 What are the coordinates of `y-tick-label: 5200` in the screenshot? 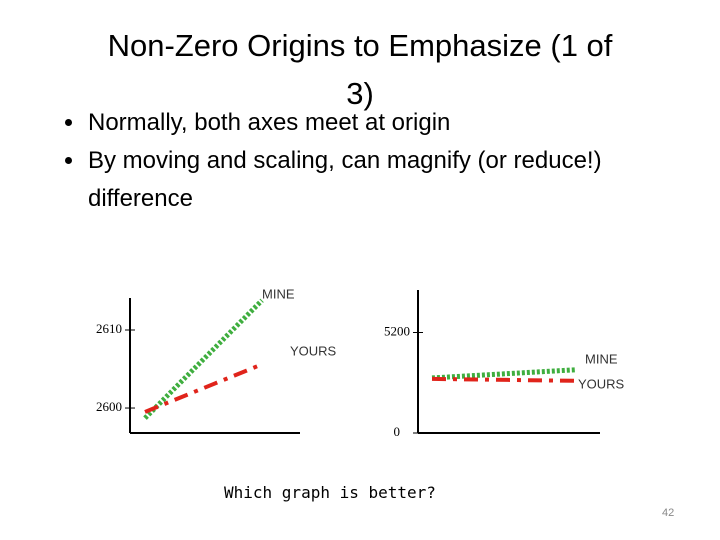 It's located at (397, 330).